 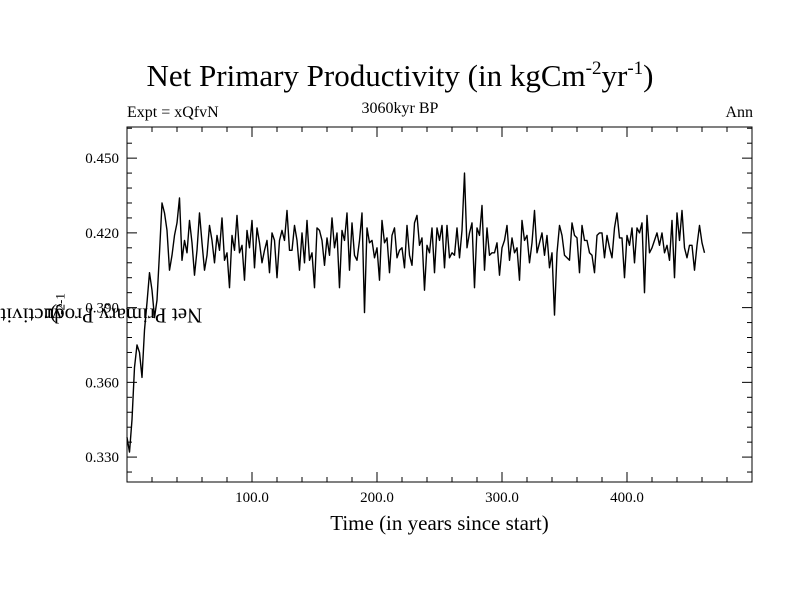 I want to click on season-label: Ann, so click(x=739, y=112).